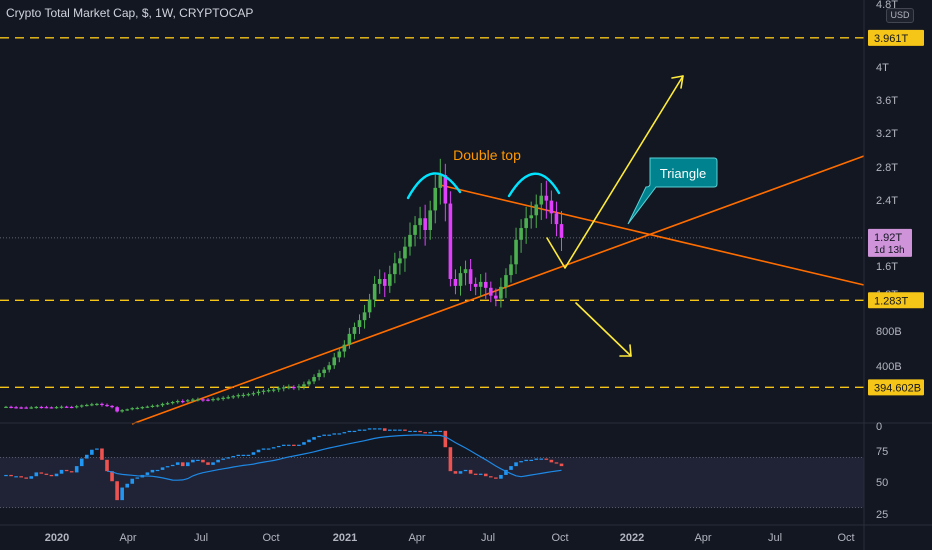 The height and width of the screenshot is (550, 932). Describe the element at coordinates (888, 238) in the screenshot. I see `last-price-value: 1.92T` at that location.